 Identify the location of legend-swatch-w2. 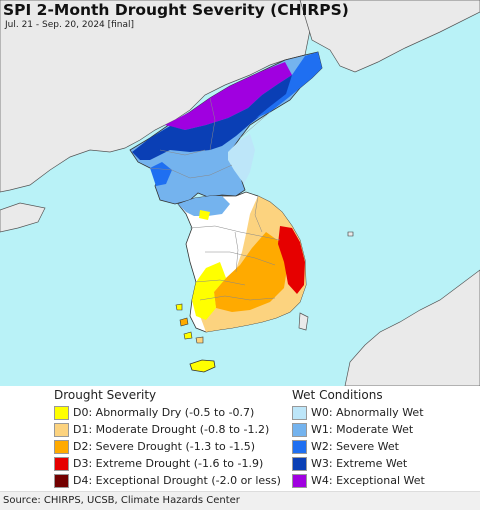
(299, 446).